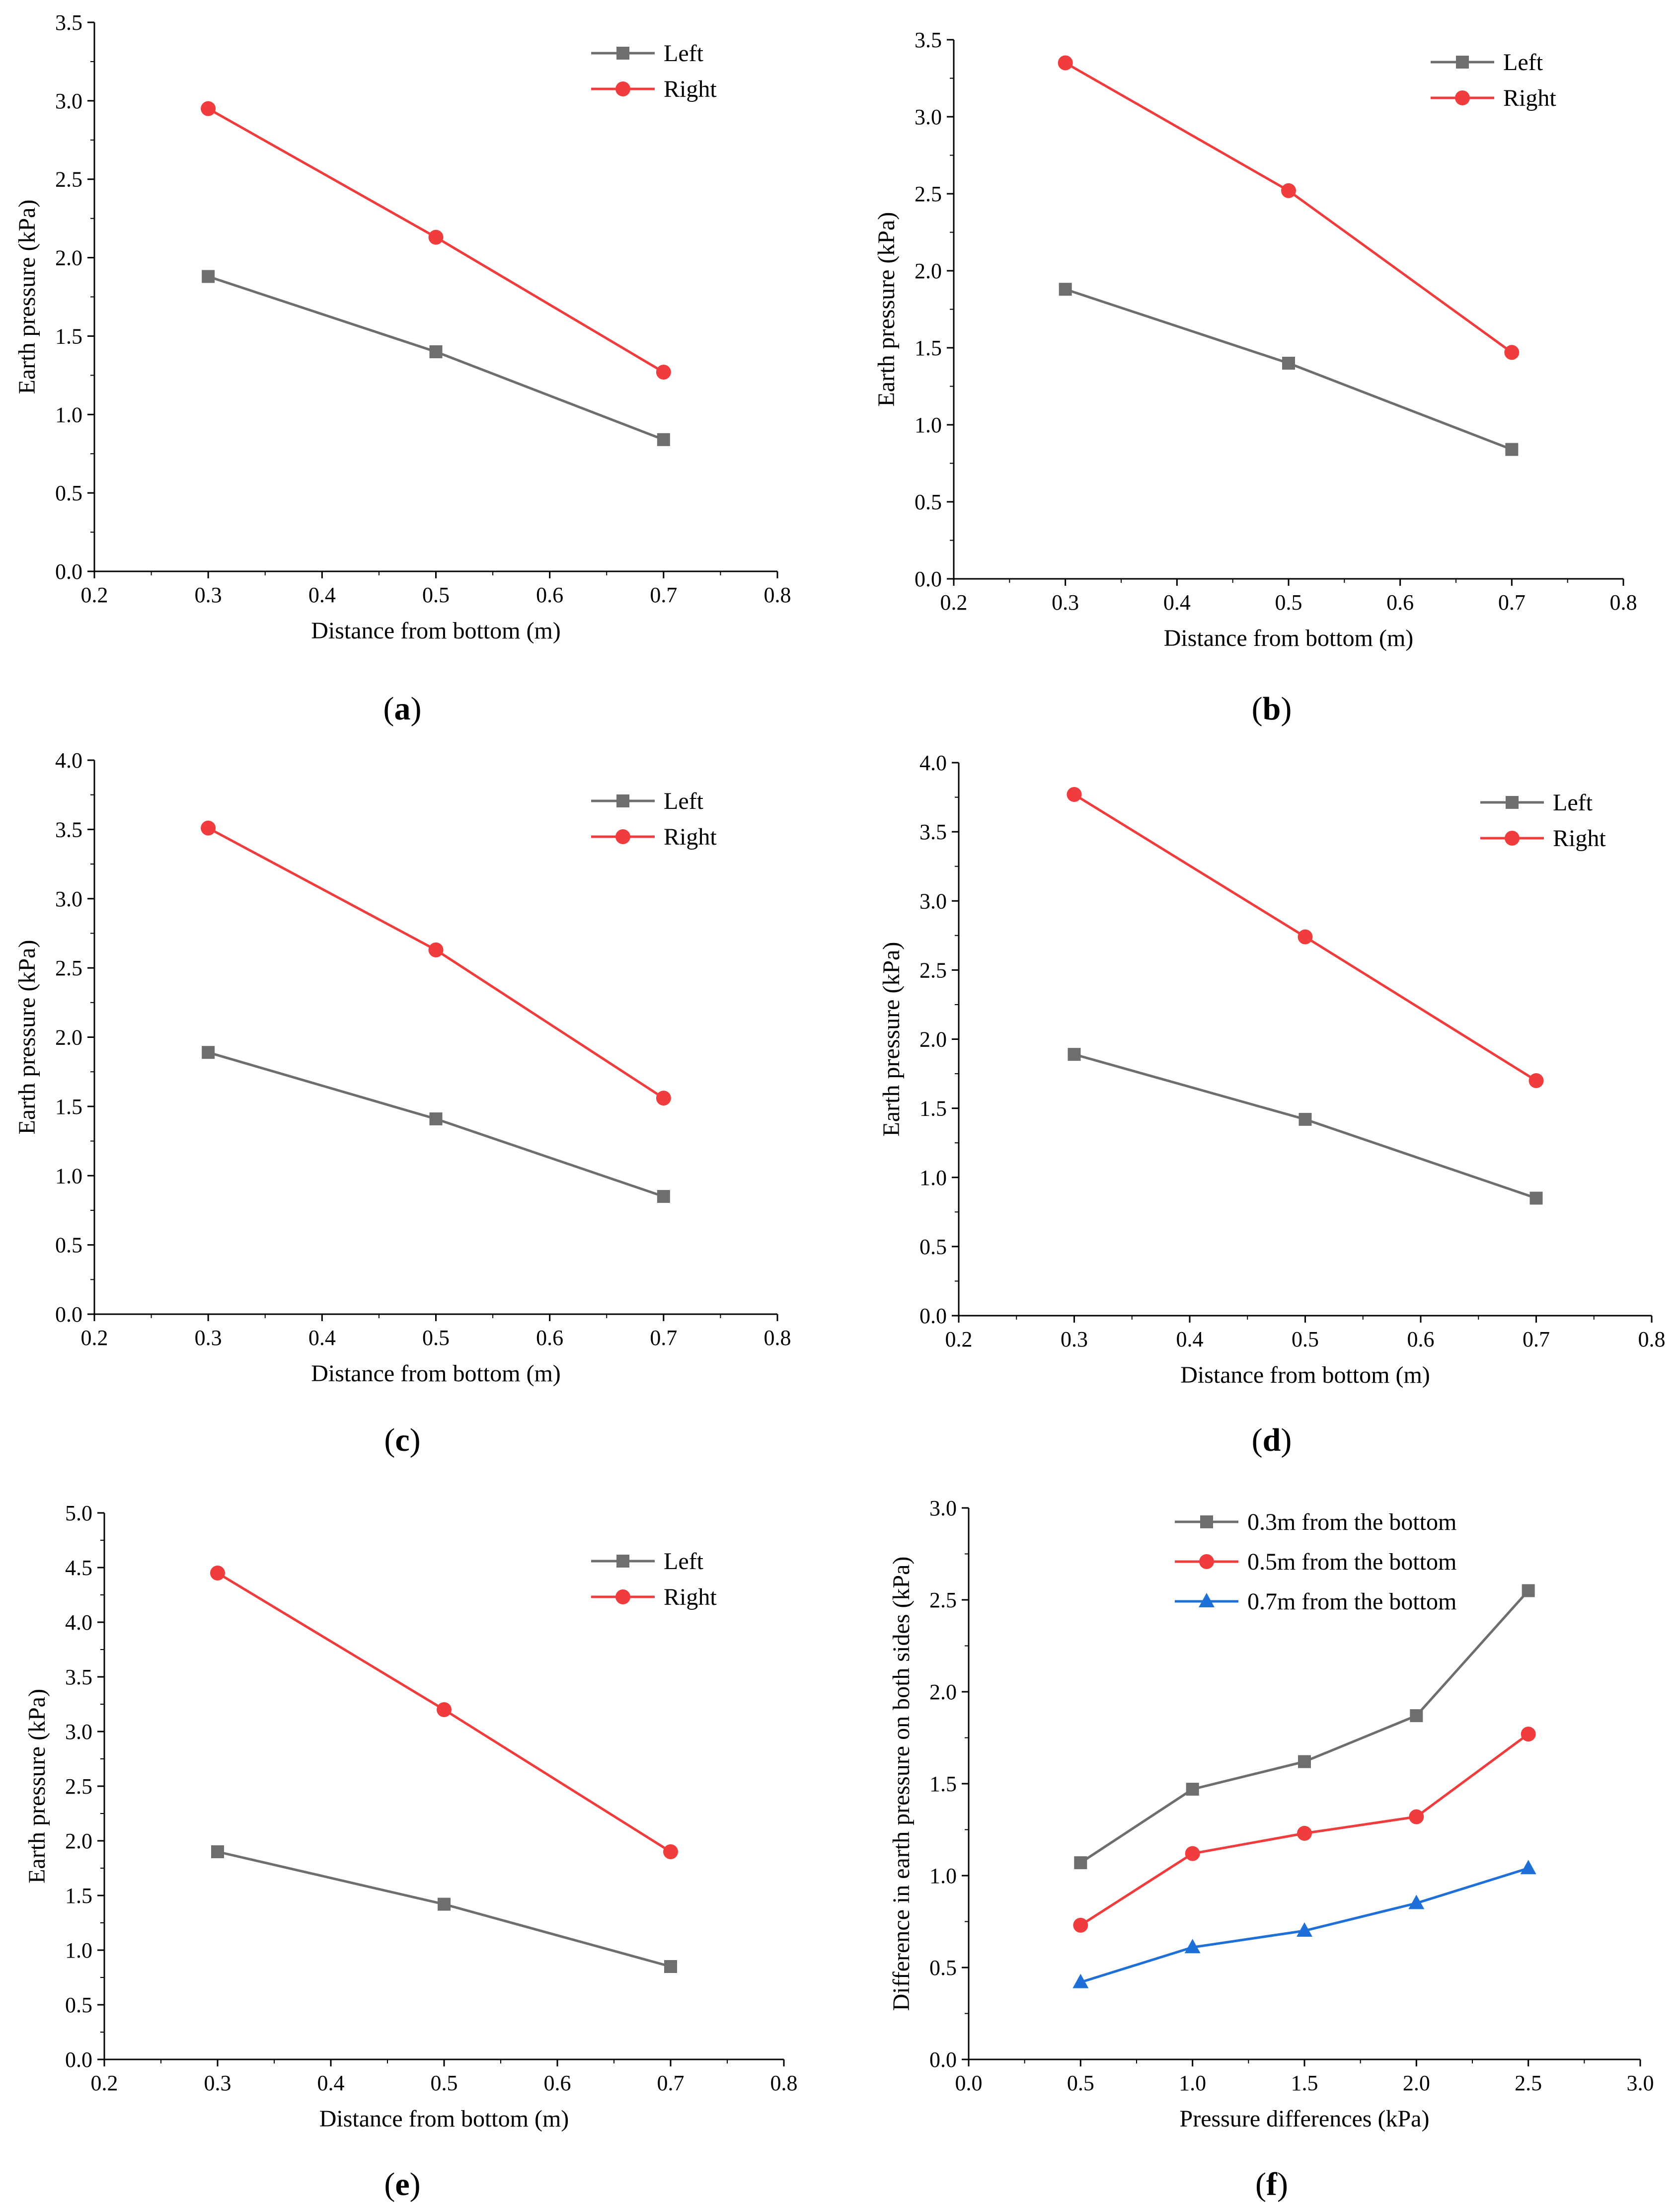 This screenshot has width=1680, height=2208. What do you see at coordinates (78, 1513) in the screenshot?
I see `y-tick-label: 5.0` at bounding box center [78, 1513].